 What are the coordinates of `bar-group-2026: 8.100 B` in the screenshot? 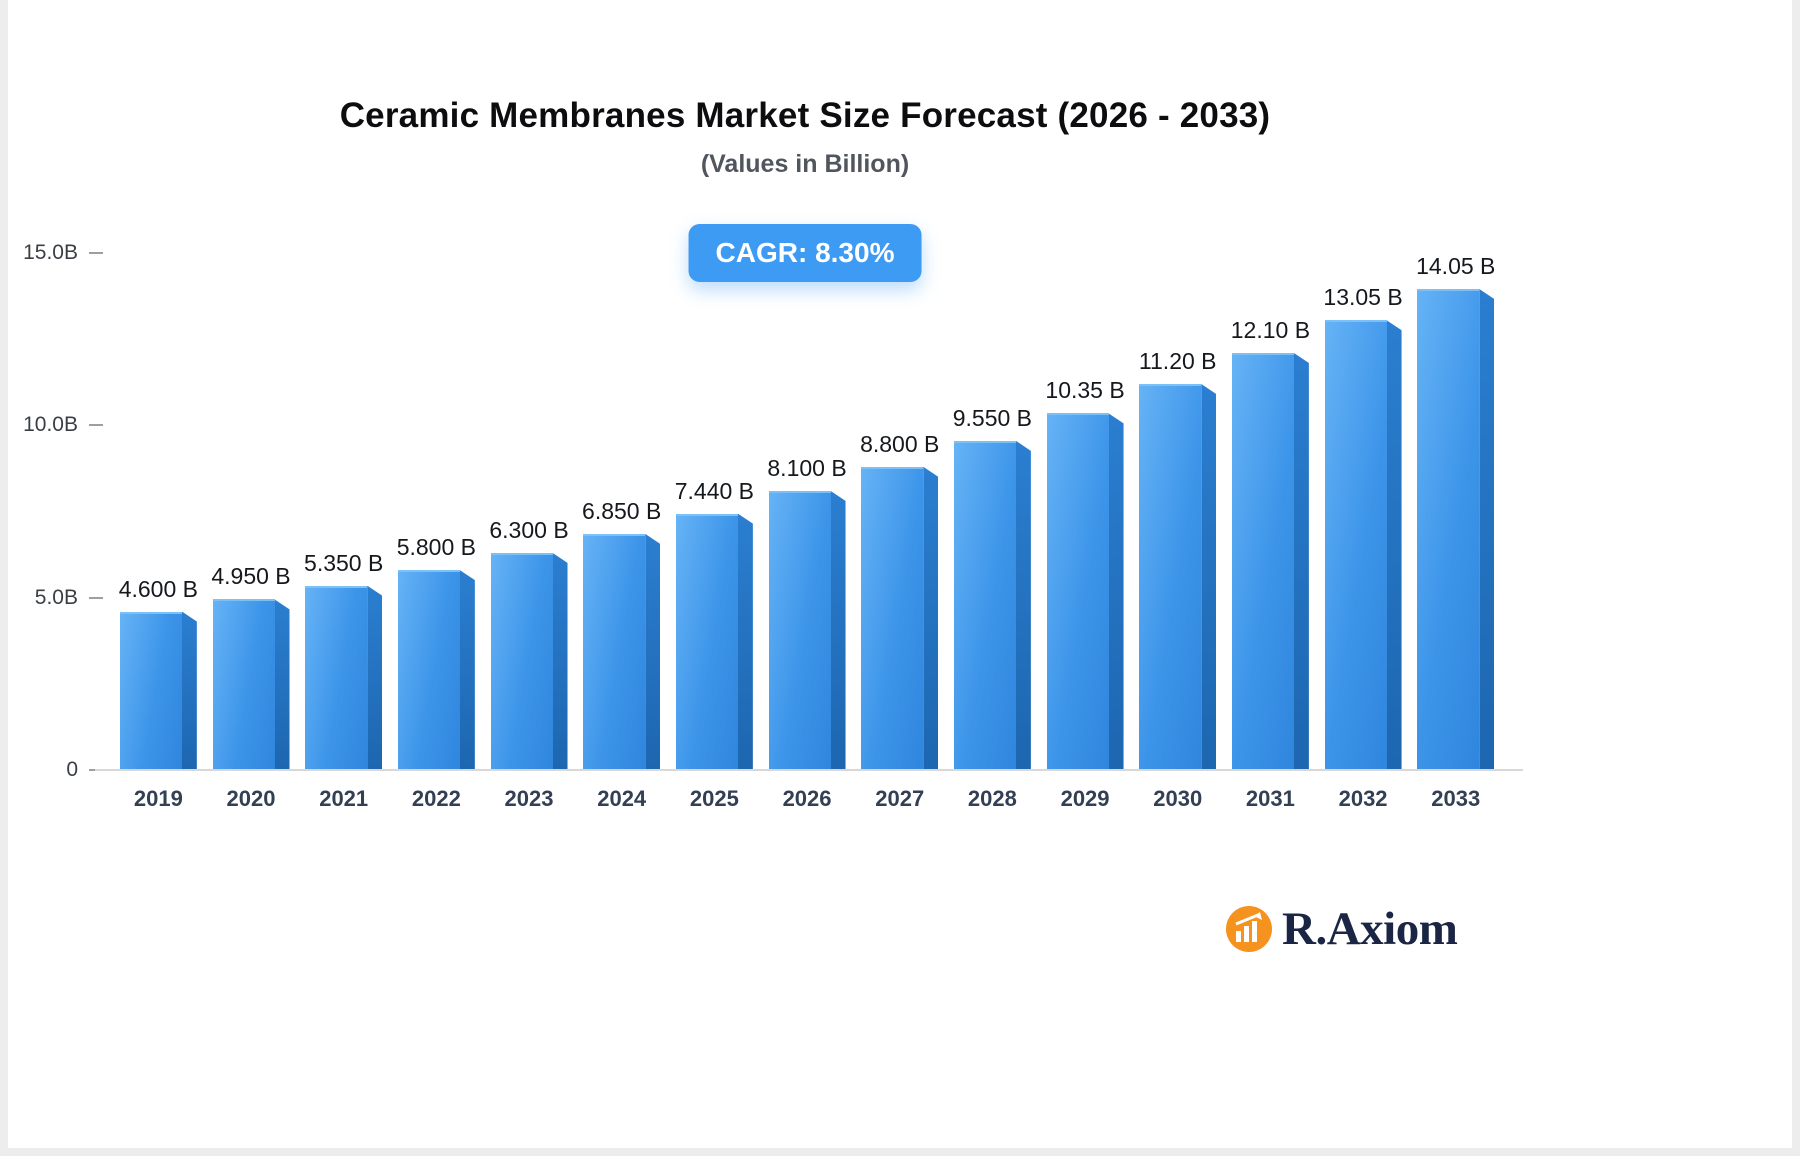 It's located at (807, 511).